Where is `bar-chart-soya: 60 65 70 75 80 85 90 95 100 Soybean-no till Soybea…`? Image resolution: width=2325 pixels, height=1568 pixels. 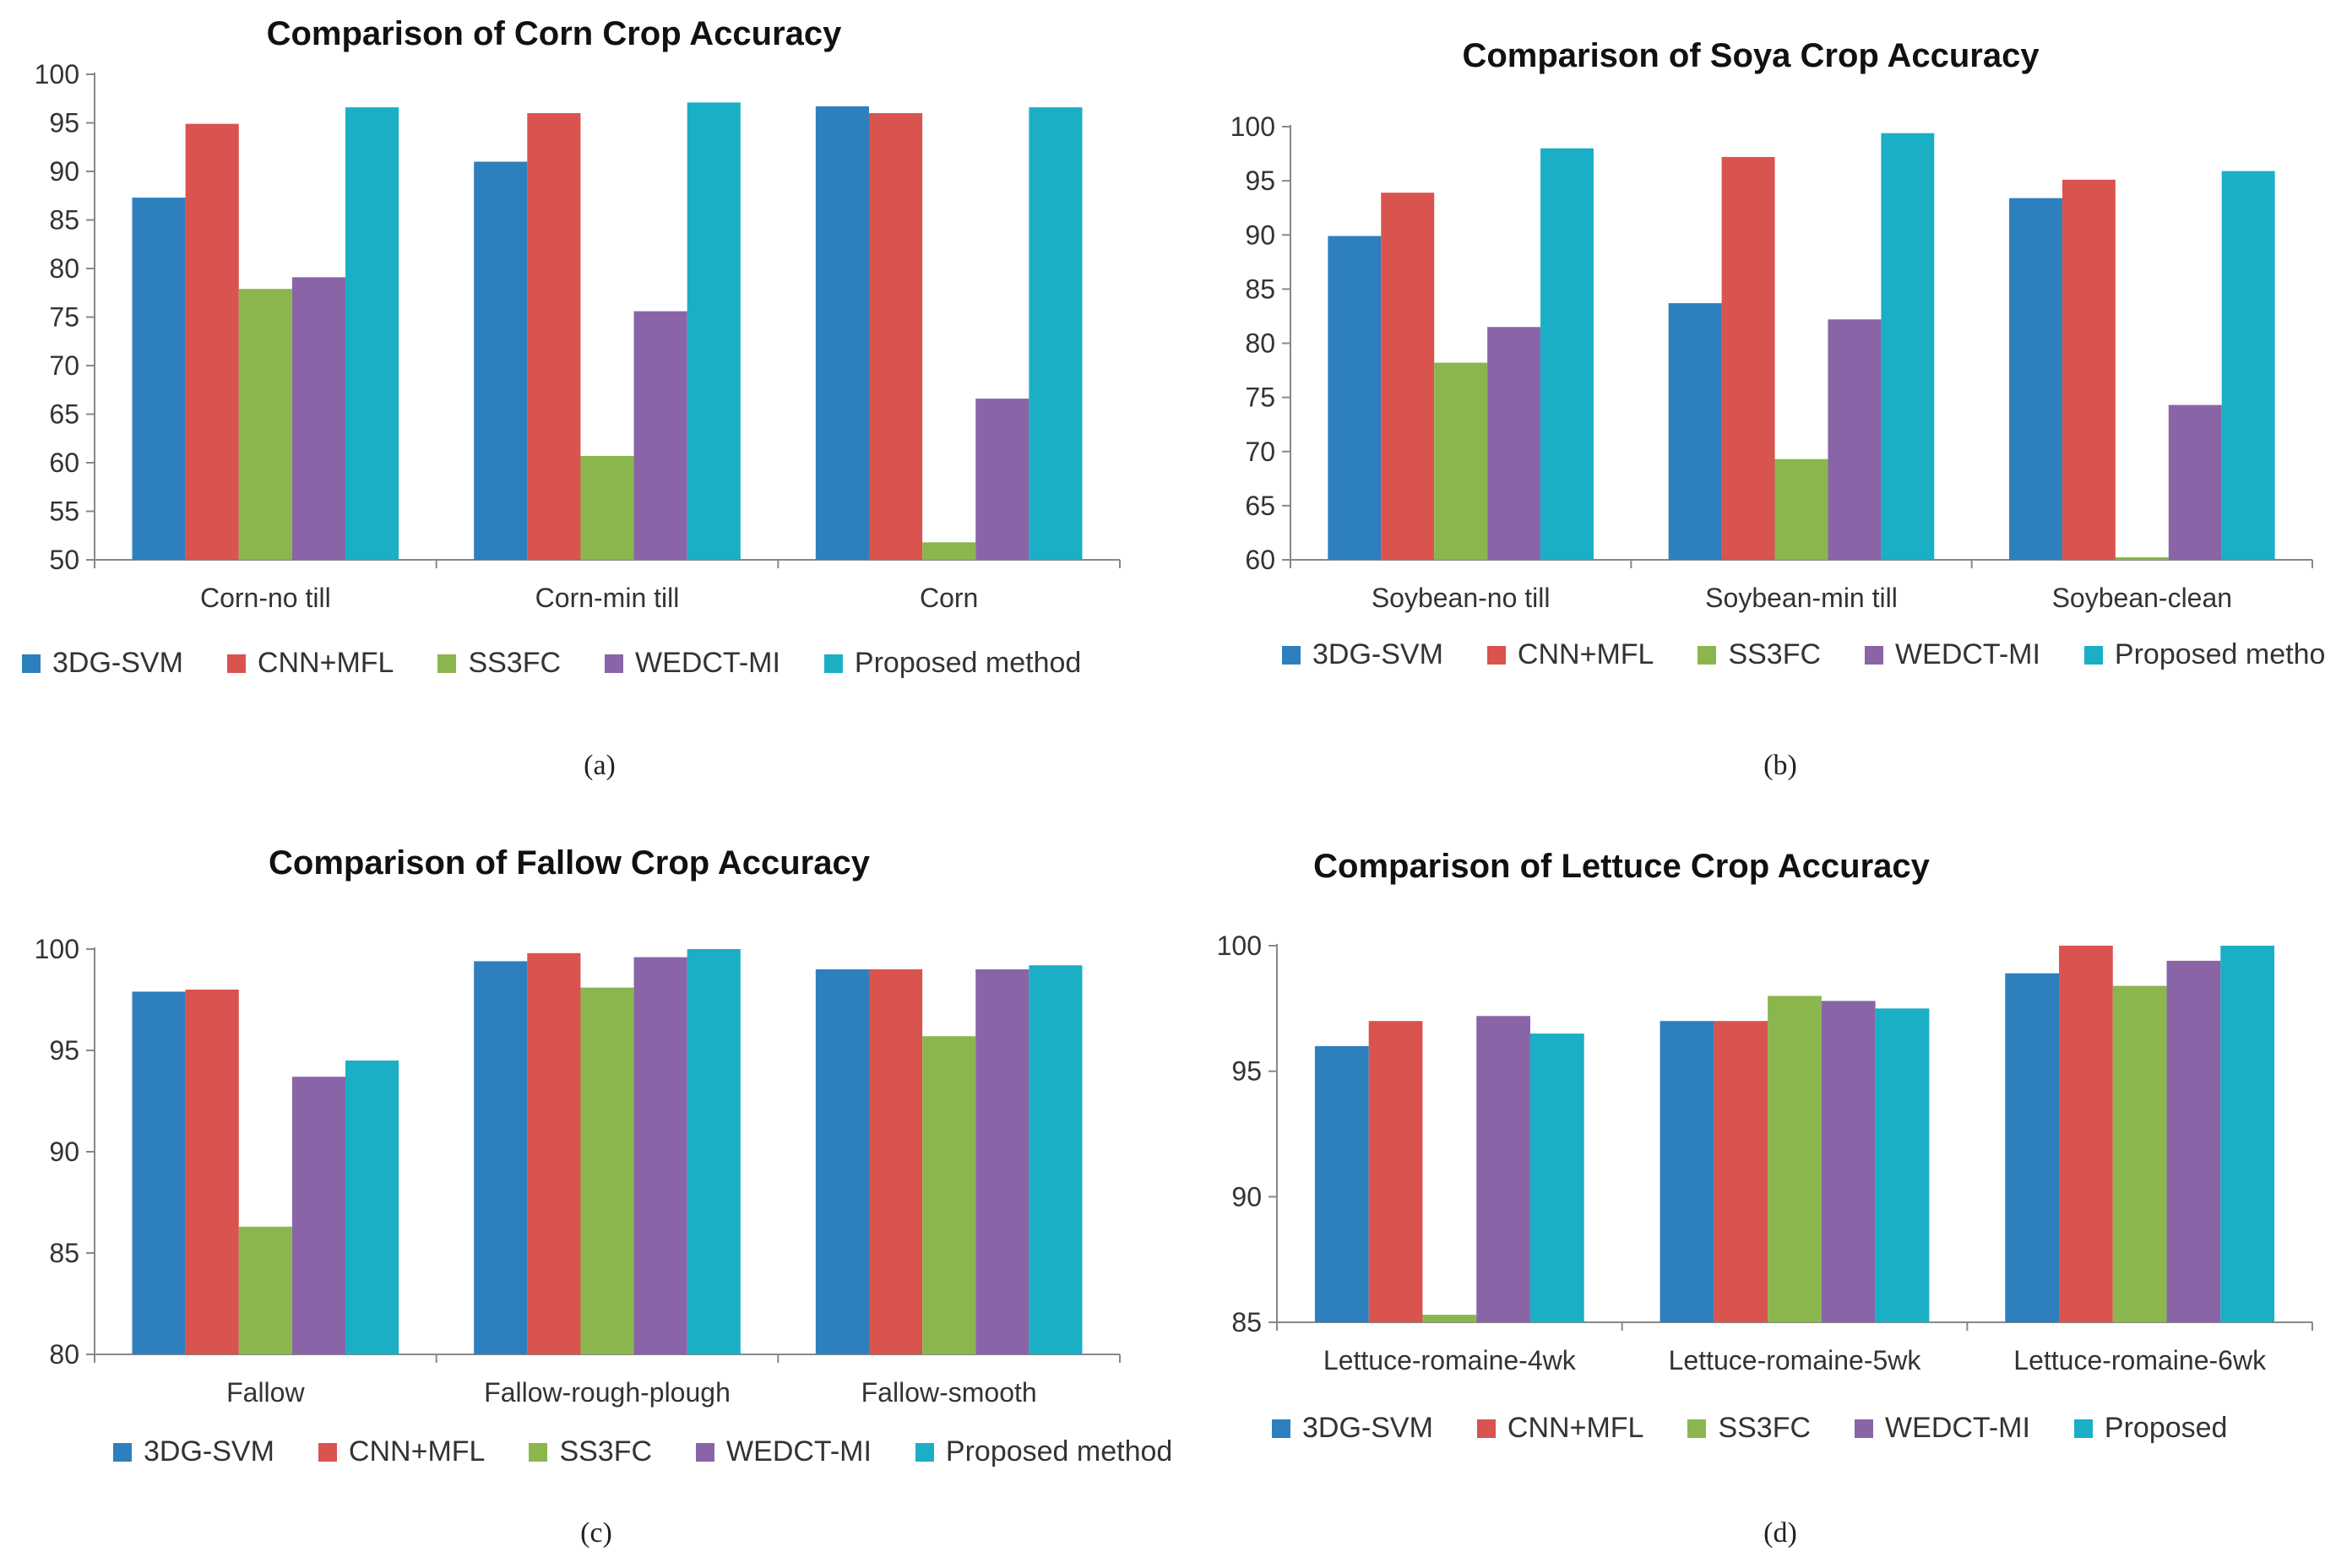
bar-chart-soya: 60 65 70 75 80 85 90 95 100 Soybean-no till Soybea… is located at coordinates (1771, 362).